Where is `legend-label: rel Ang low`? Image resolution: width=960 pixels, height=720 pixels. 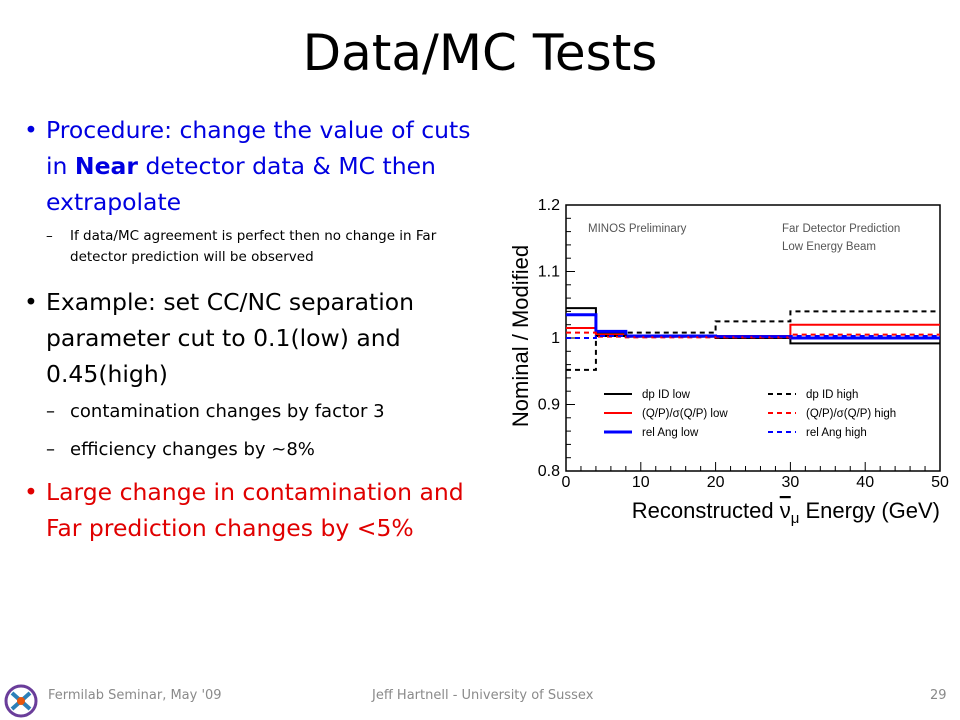 legend-label: rel Ang low is located at coordinates (670, 433).